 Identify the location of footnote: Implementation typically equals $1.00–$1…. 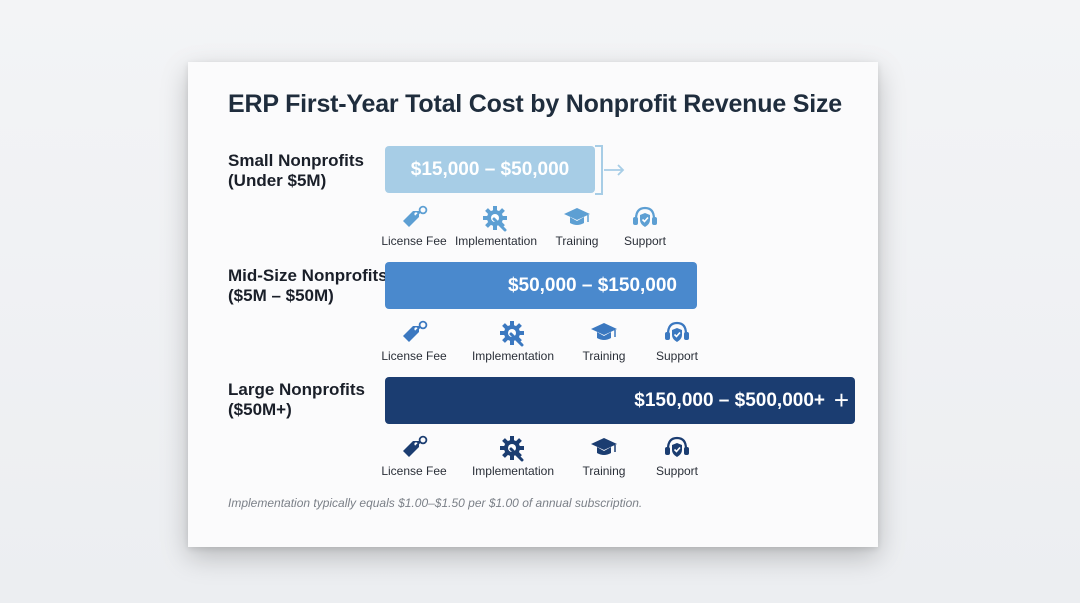
(435, 503).